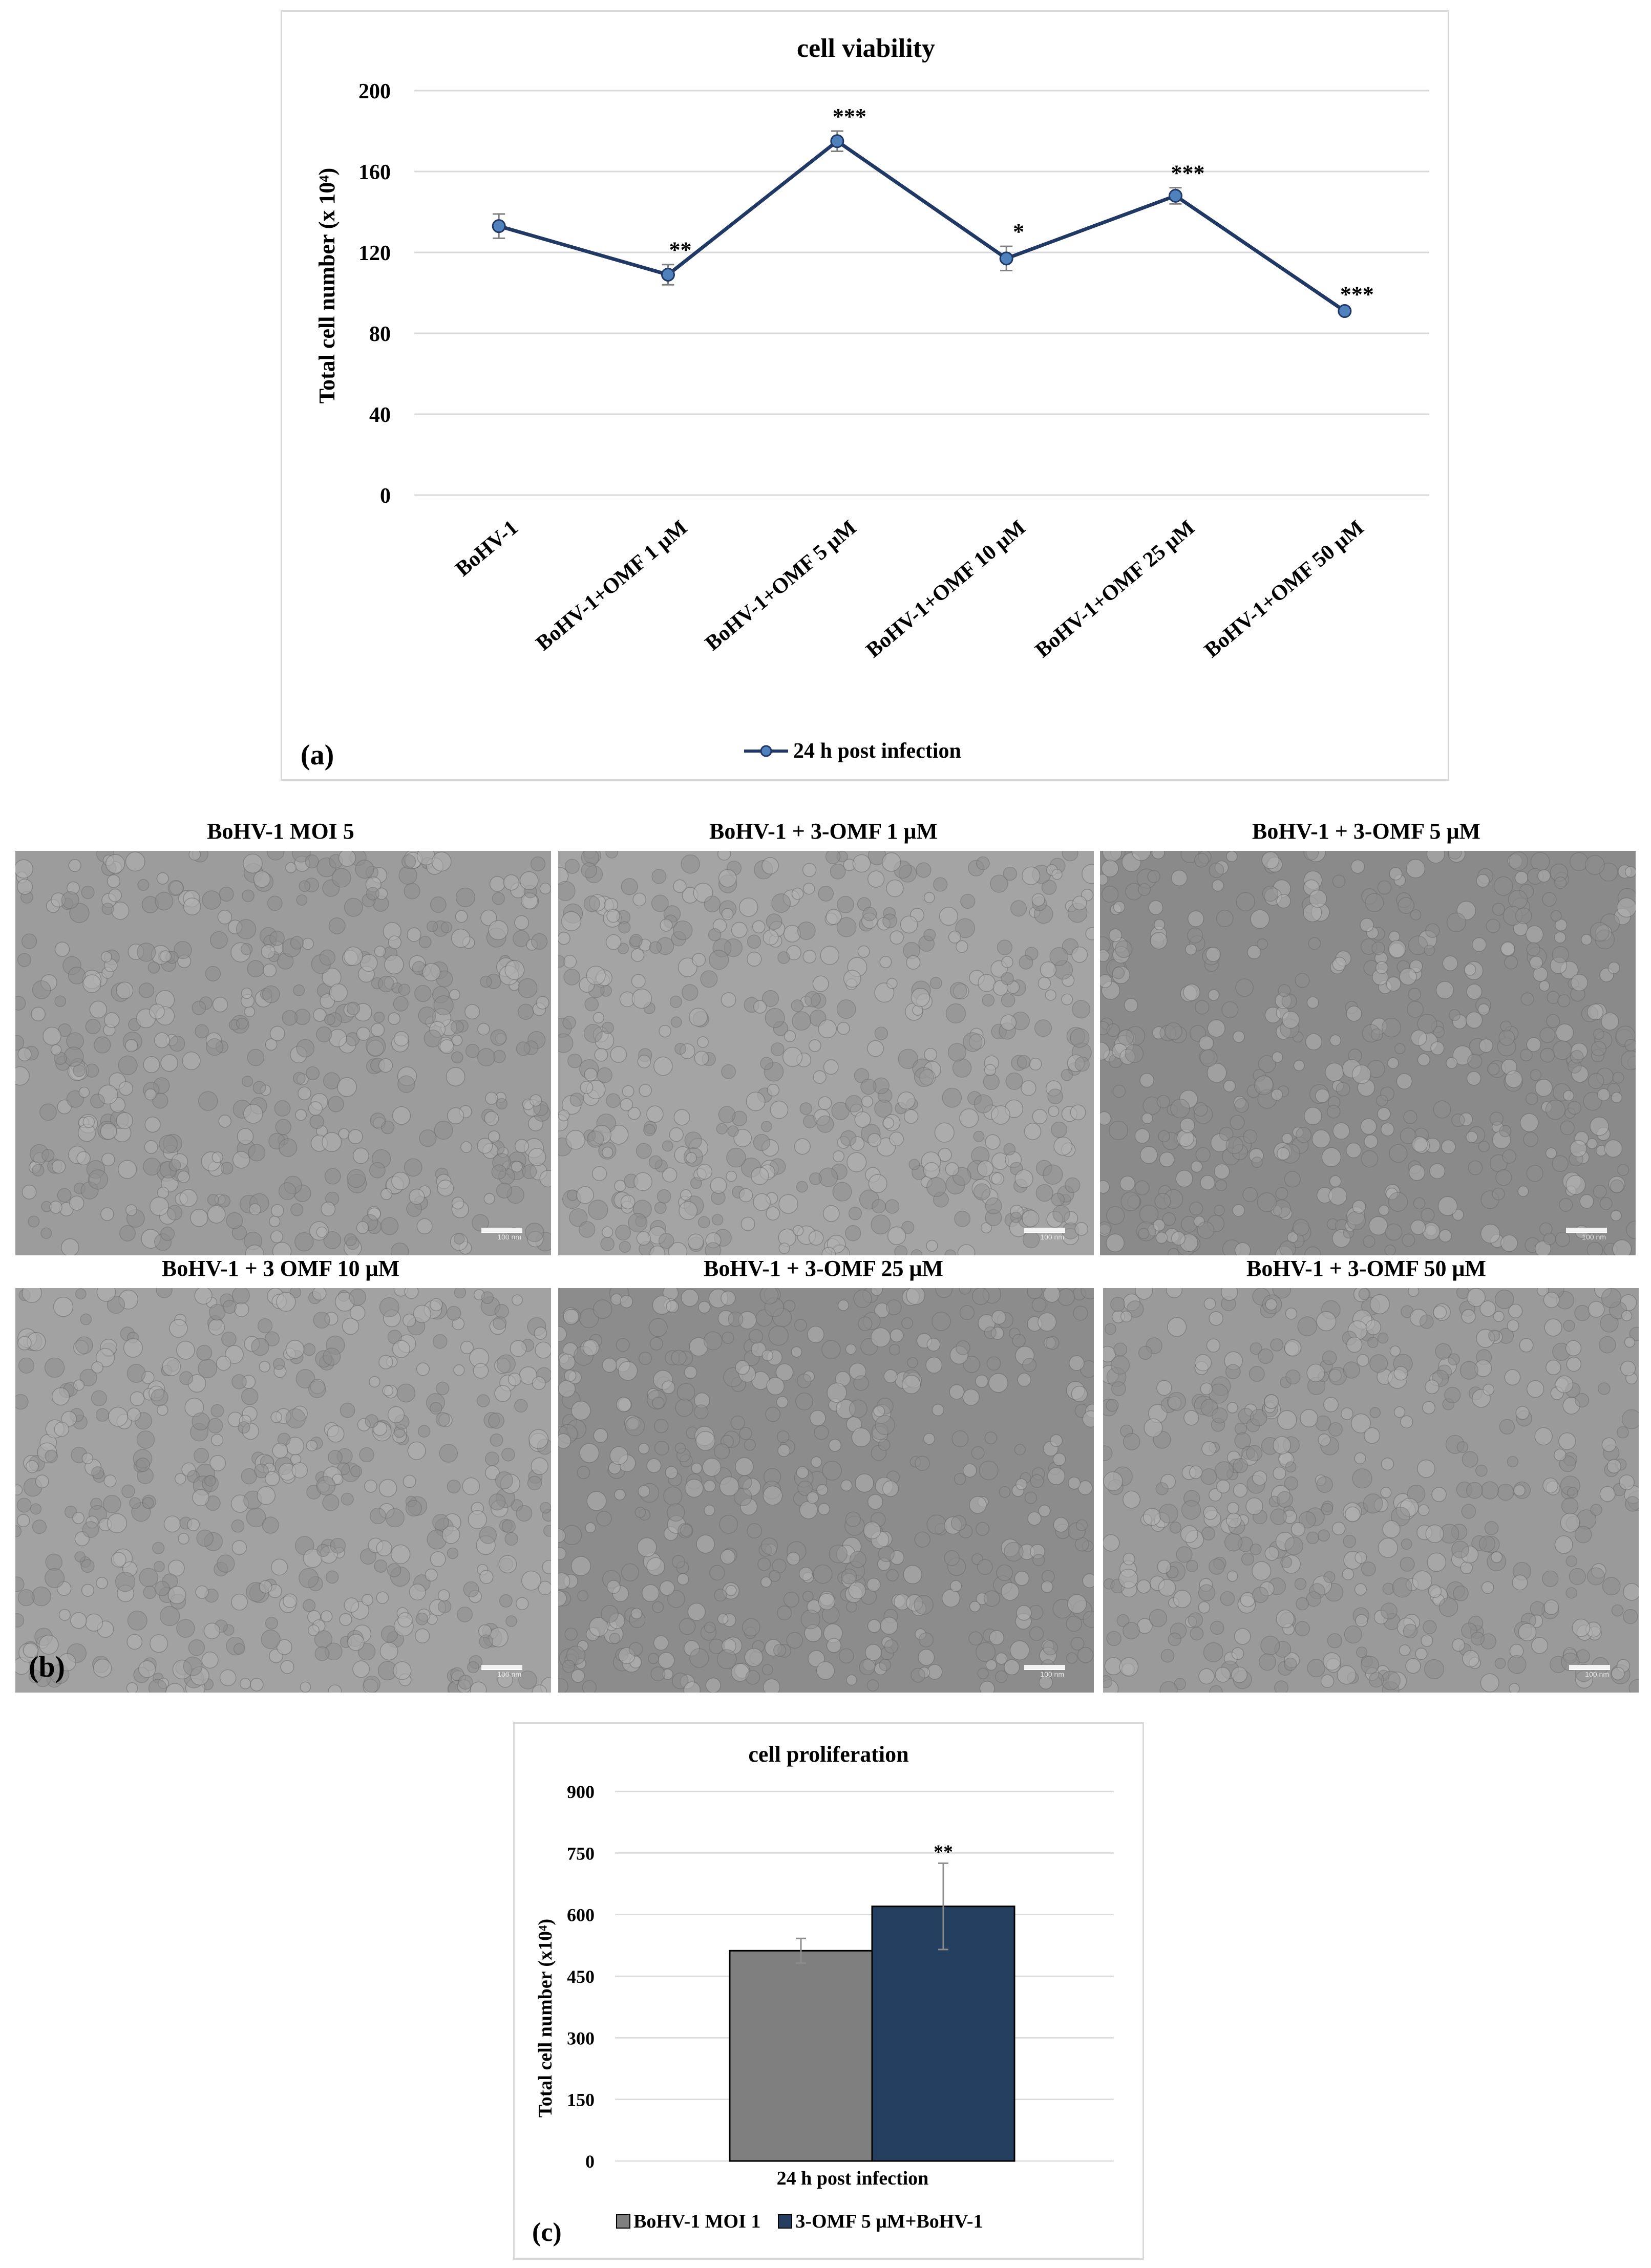 The width and height of the screenshot is (1651, 2268). Describe the element at coordinates (545, 2018) in the screenshot. I see `chart-c-ylabel: Total cell number (x10⁴)` at that location.